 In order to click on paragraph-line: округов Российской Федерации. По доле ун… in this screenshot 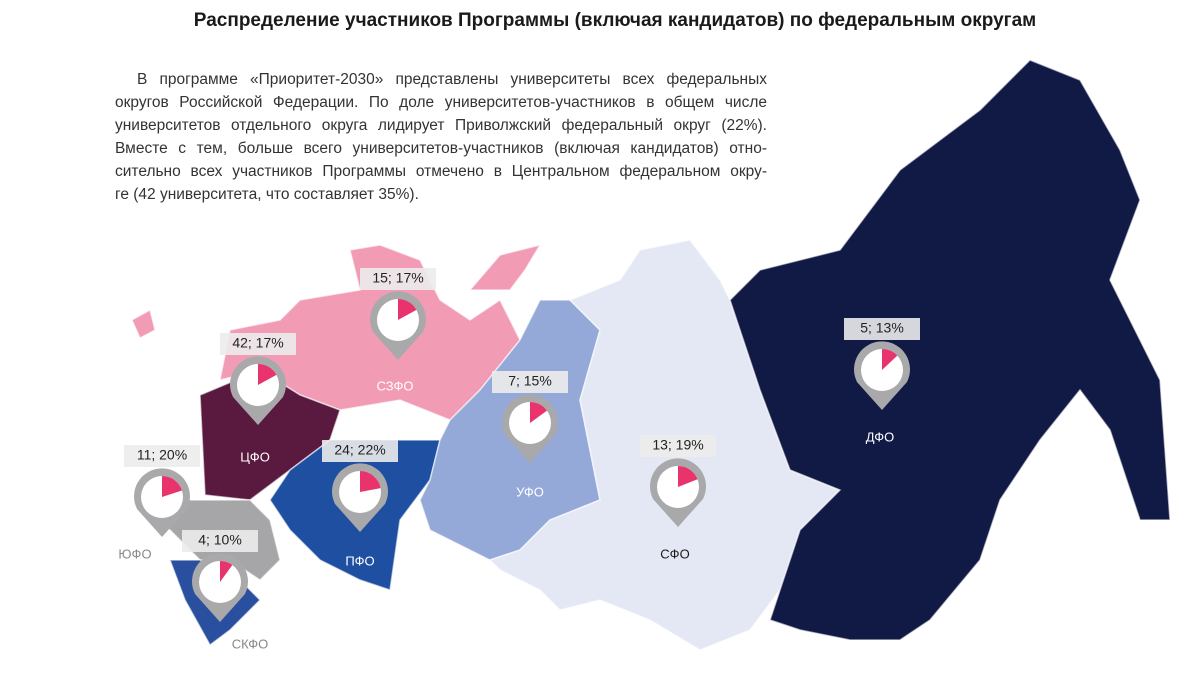, I will do `click(441, 102)`.